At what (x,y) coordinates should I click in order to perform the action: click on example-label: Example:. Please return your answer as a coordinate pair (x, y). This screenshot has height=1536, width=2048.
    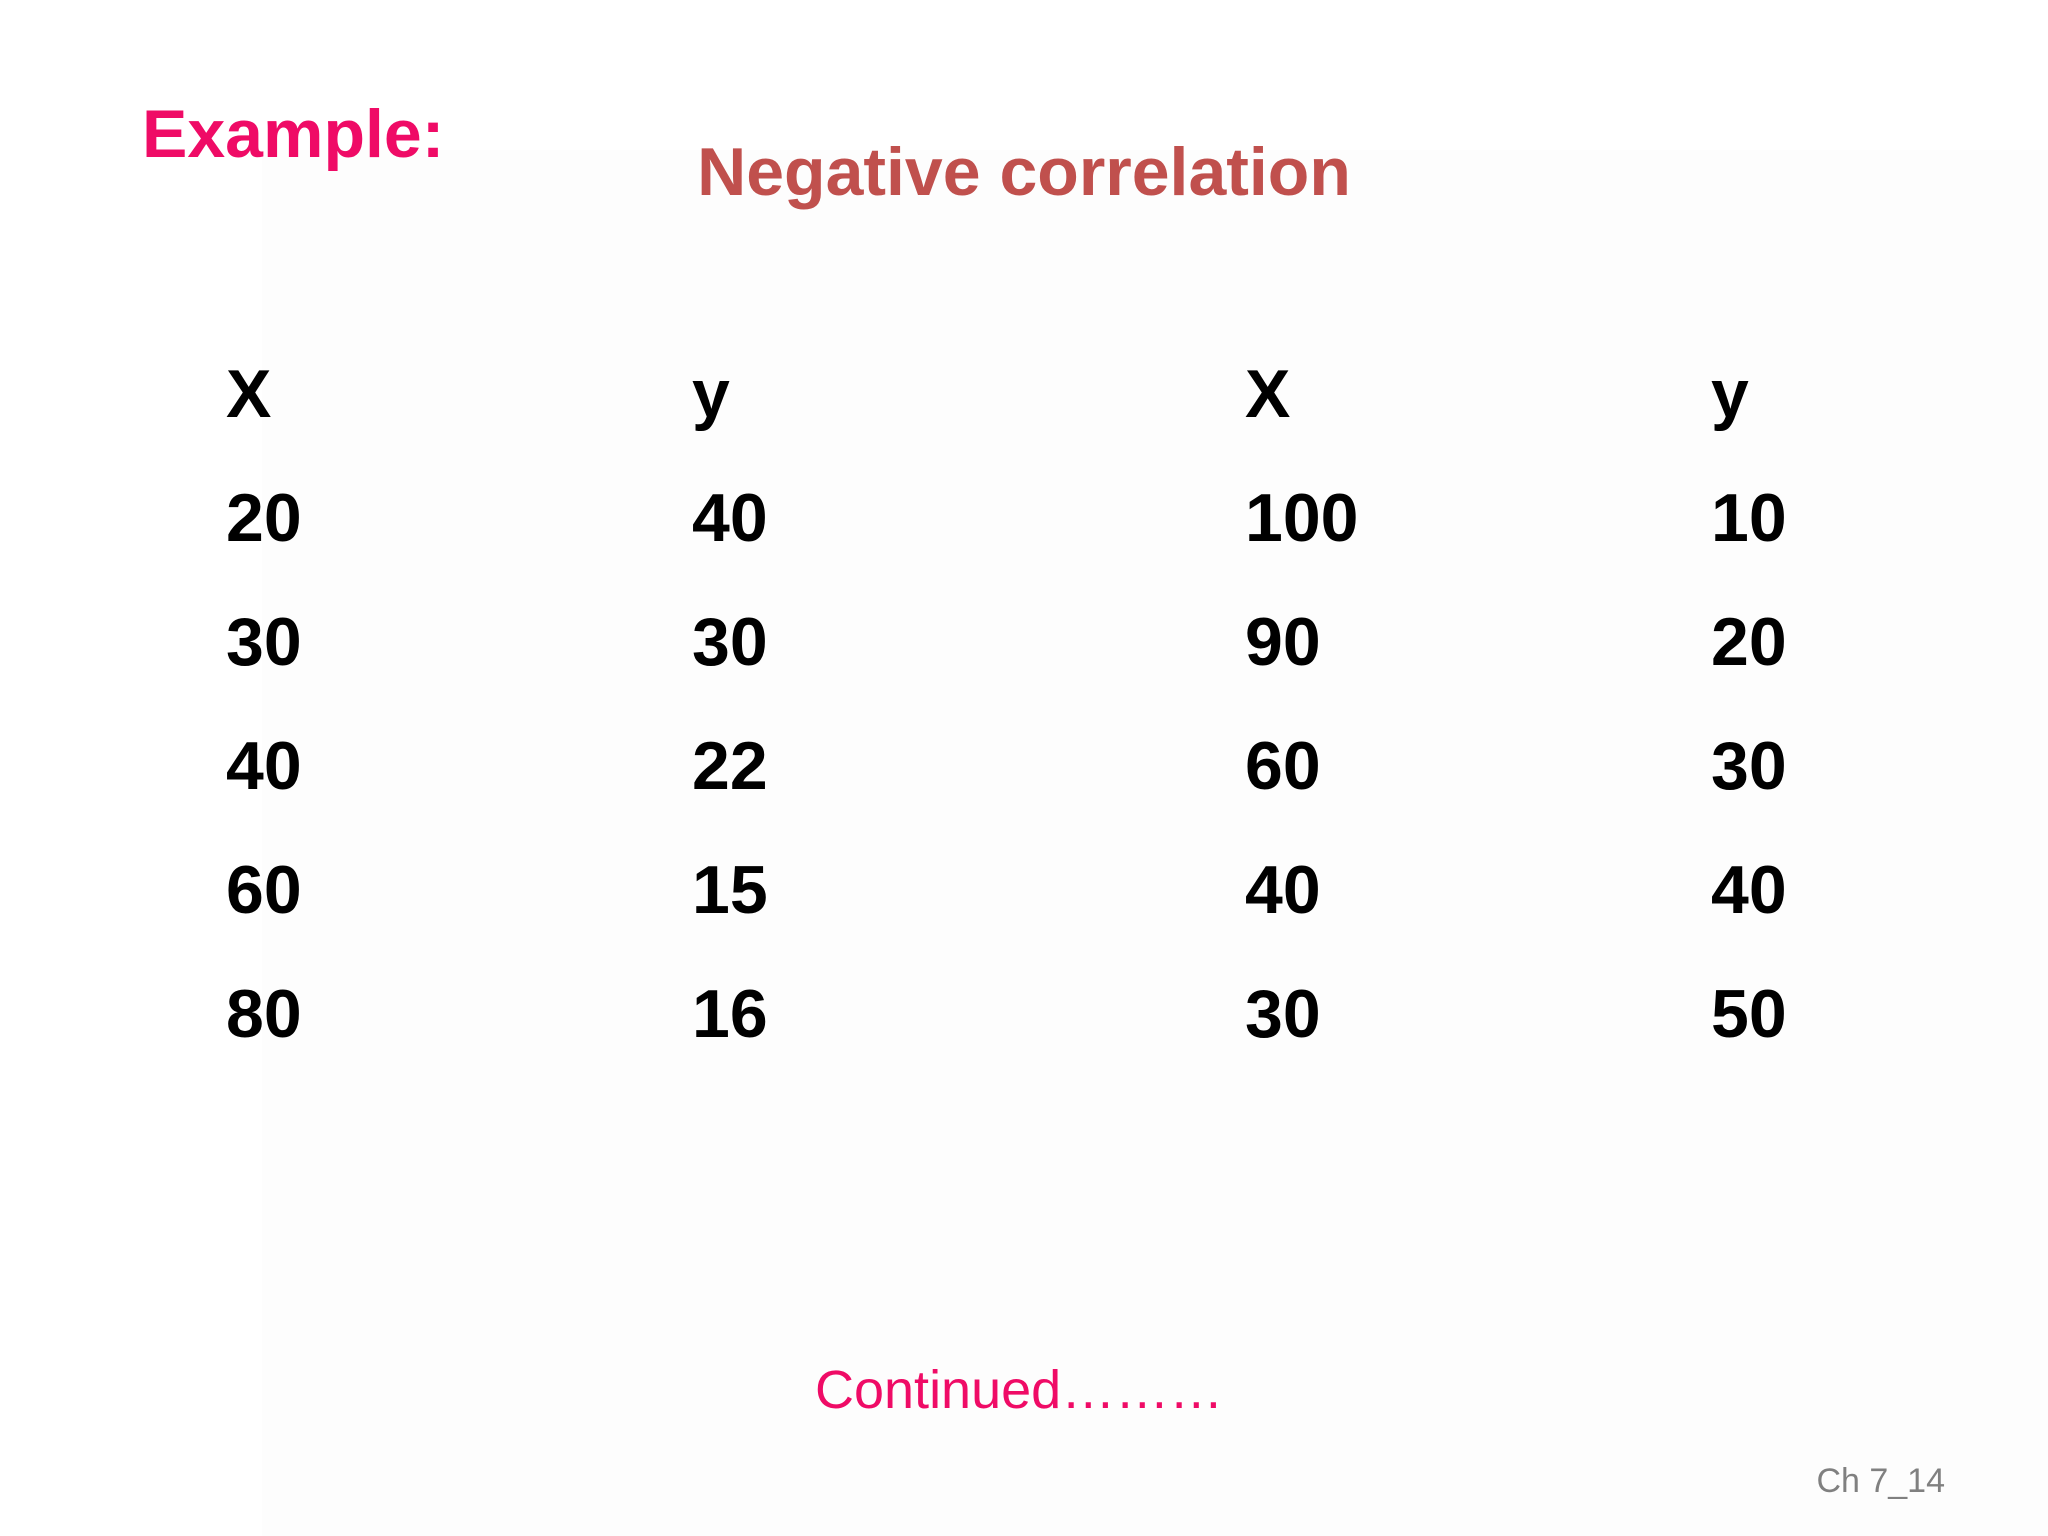
    Looking at the image, I should click on (293, 134).